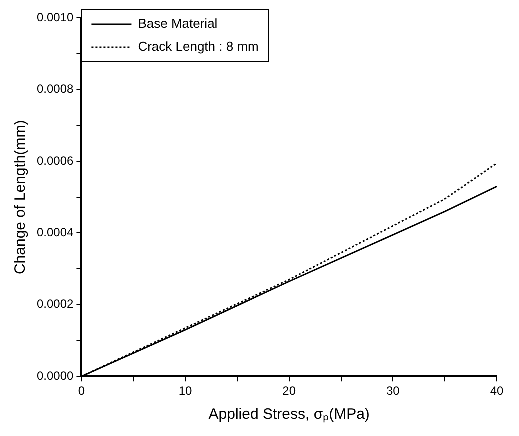 The image size is (519, 436). Describe the element at coordinates (178, 24) in the screenshot. I see `legend-label: Base Material` at that location.